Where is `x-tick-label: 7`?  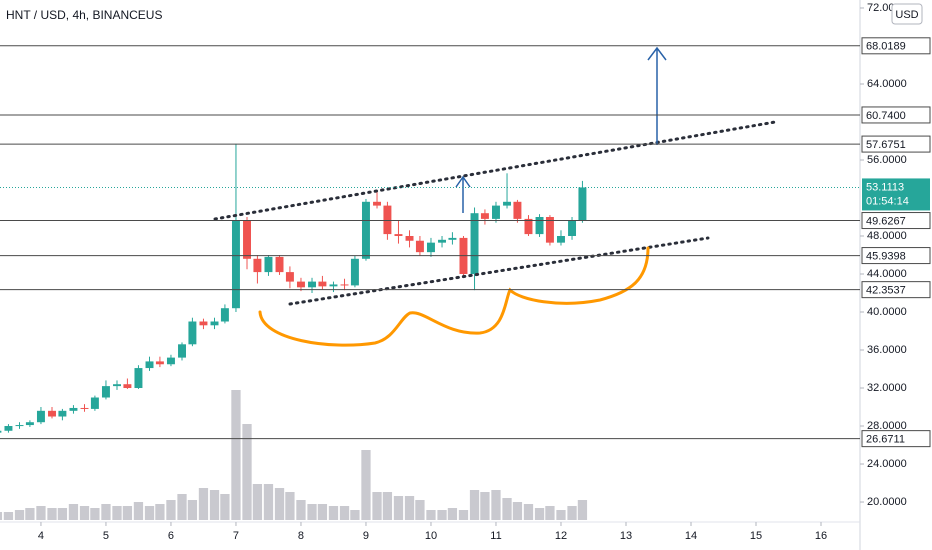
x-tick-label: 7 is located at coordinates (236, 536).